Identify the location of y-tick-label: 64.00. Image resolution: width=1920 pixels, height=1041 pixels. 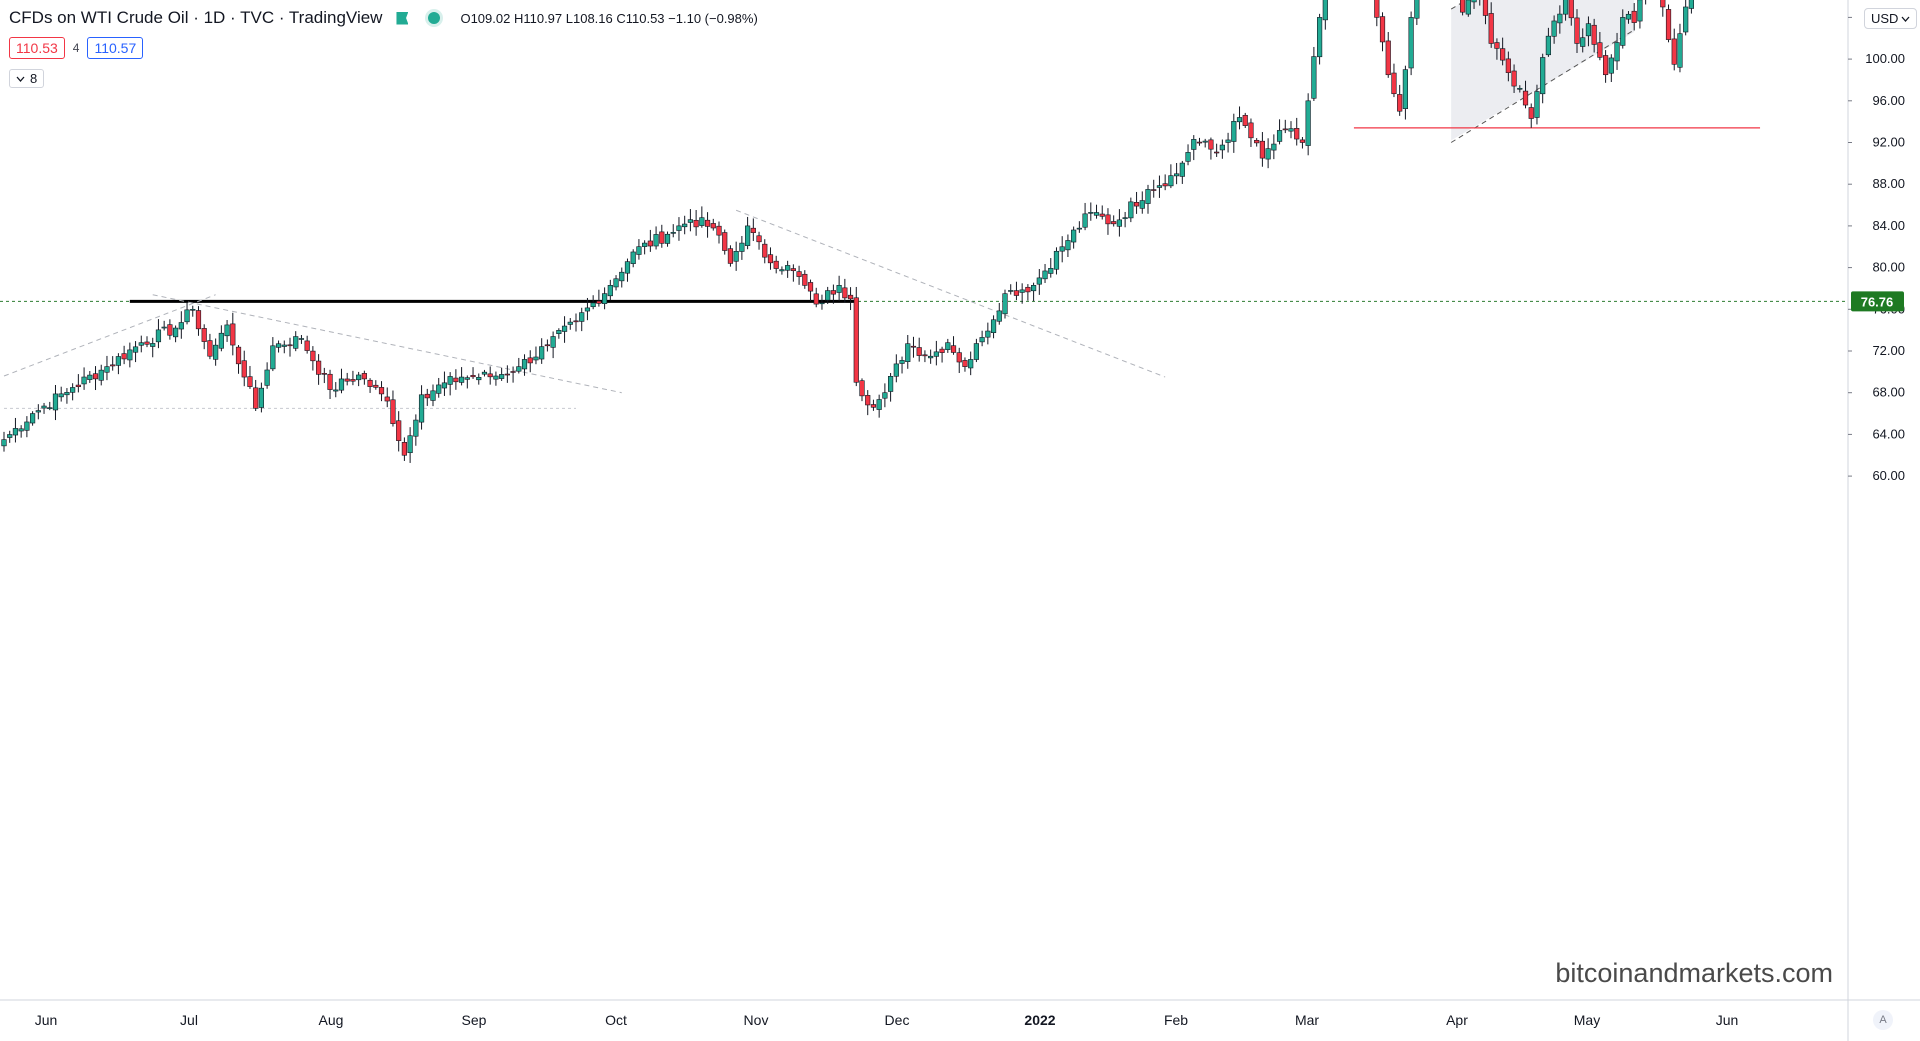
(1888, 433).